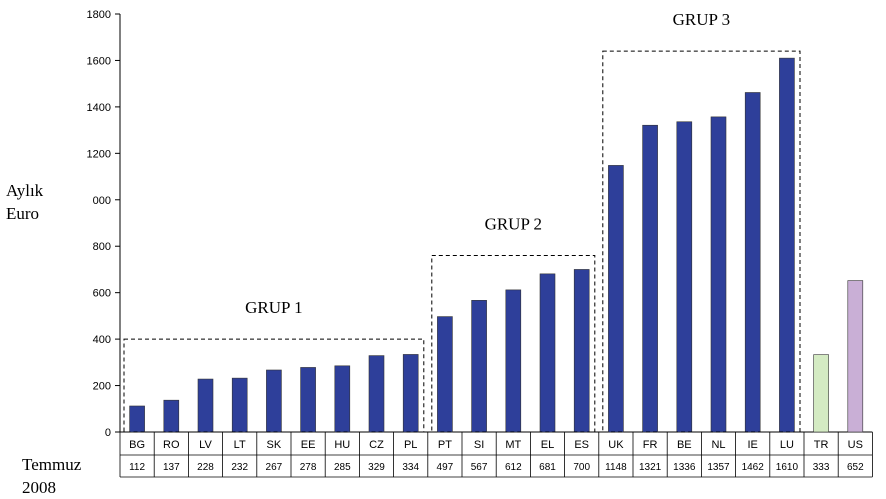  I want to click on group-2-box, so click(513, 344).